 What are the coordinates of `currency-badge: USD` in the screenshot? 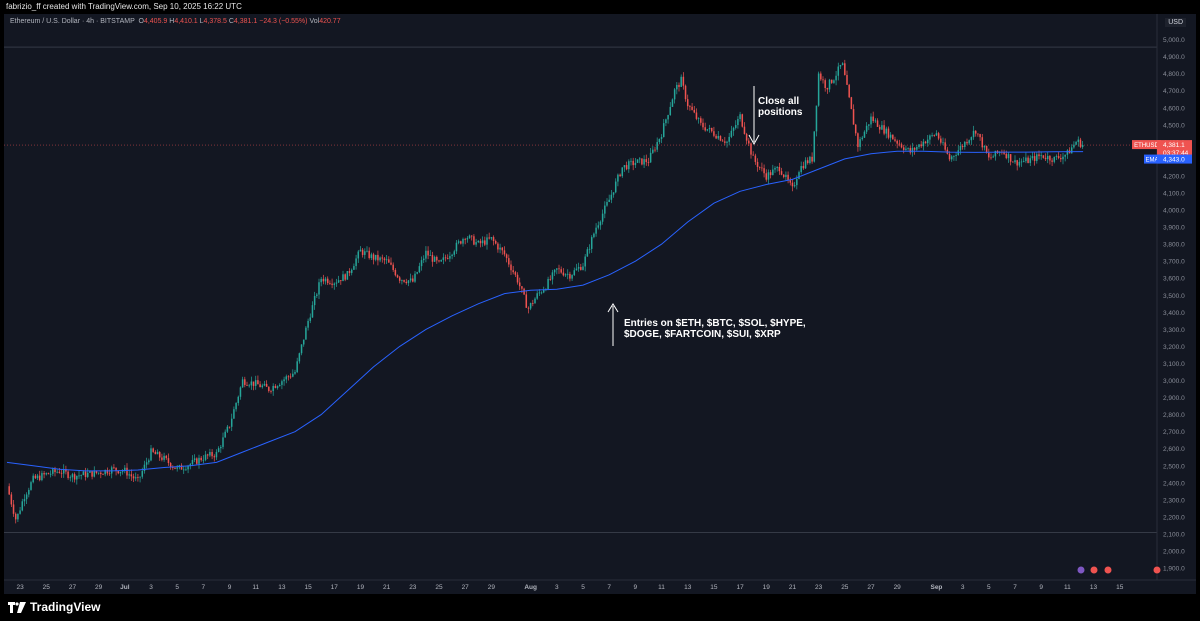 It's located at (1175, 22).